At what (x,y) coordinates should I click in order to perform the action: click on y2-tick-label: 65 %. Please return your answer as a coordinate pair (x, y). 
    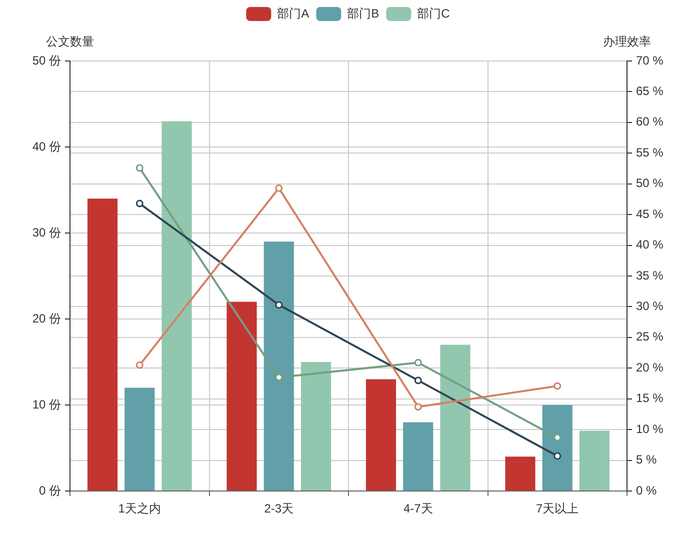
    Looking at the image, I should click on (650, 91).